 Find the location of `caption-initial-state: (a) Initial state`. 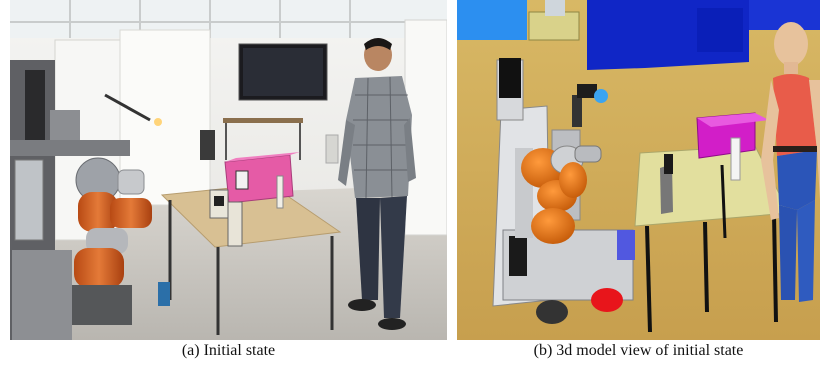

caption-initial-state: (a) Initial state is located at coordinates (228, 350).